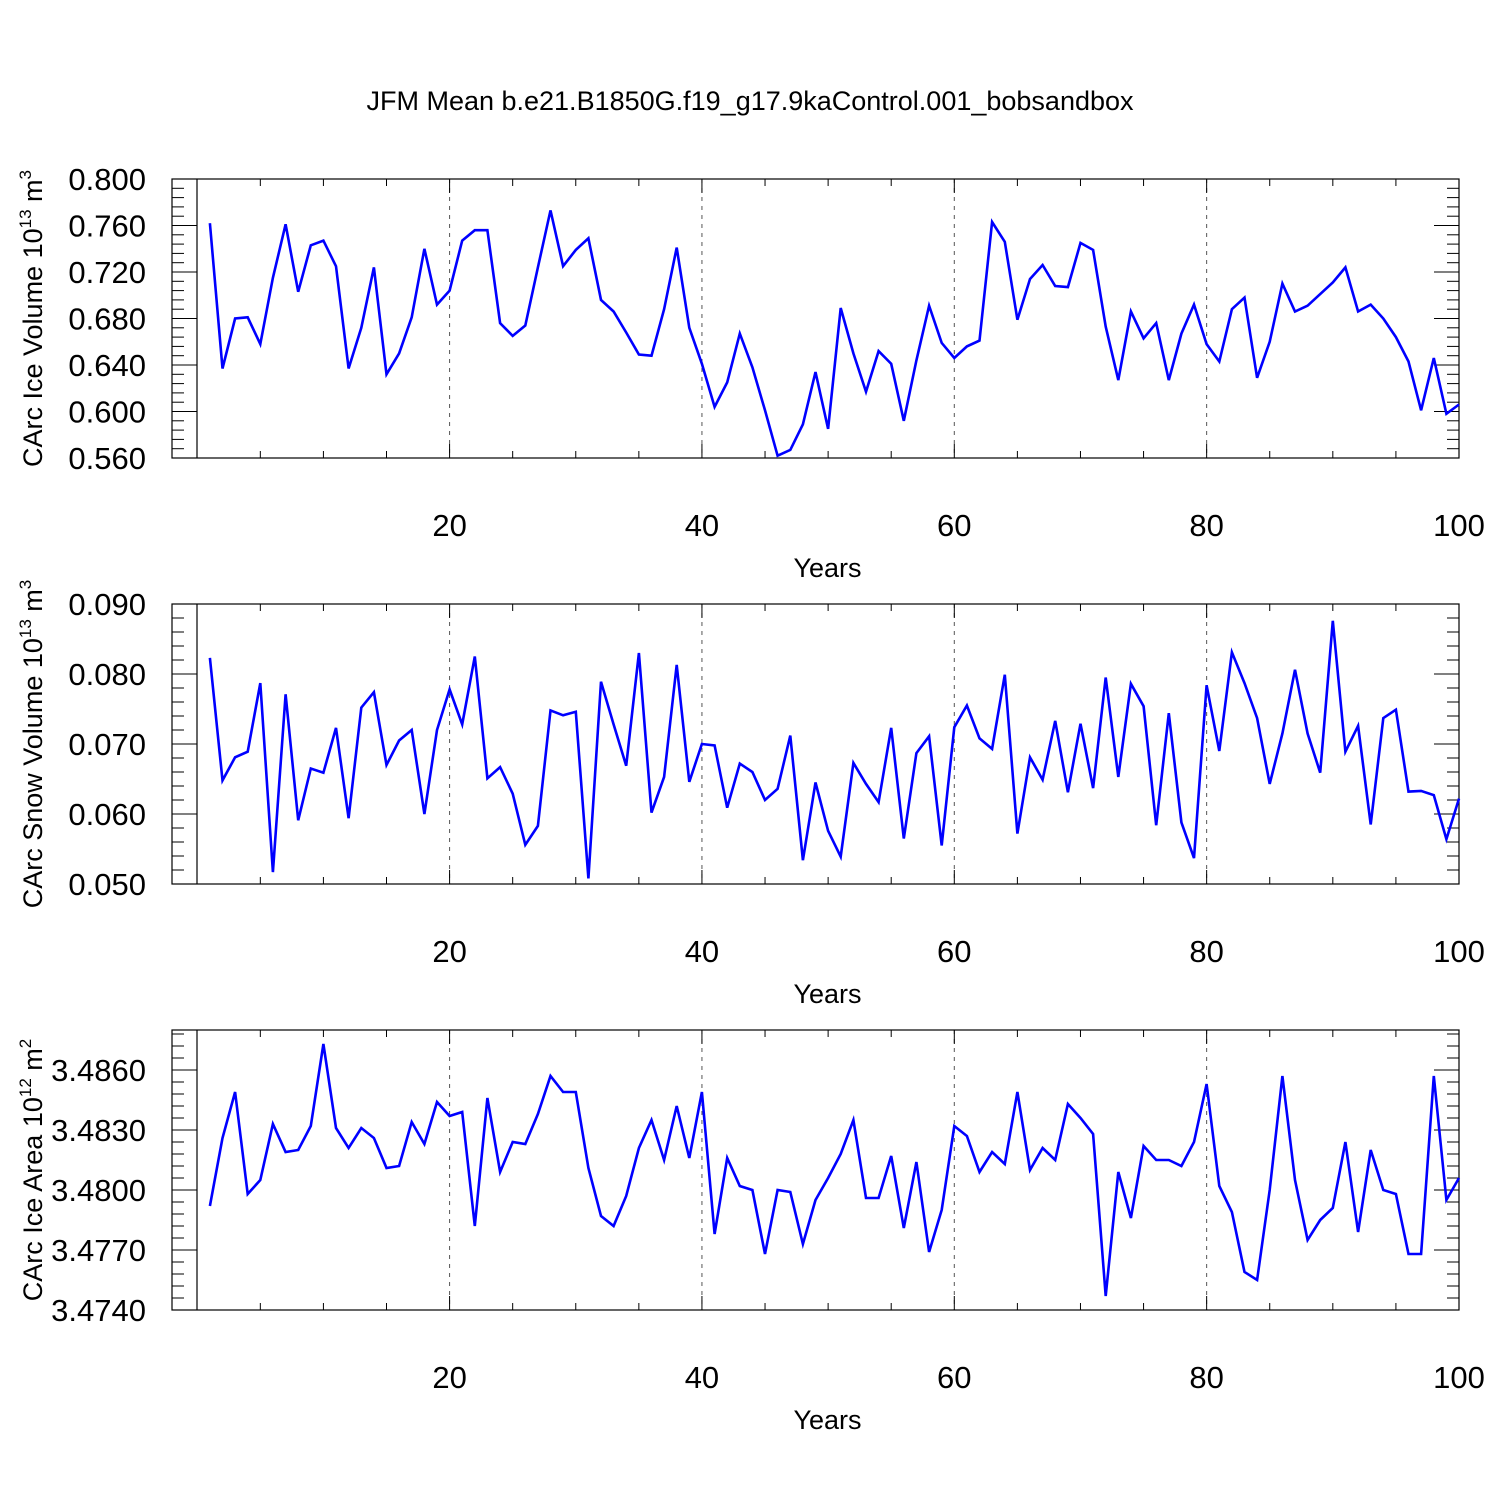 Image resolution: width=1500 pixels, height=1500 pixels. I want to click on y-axis-title-superscript: 2, so click(25, 1043).